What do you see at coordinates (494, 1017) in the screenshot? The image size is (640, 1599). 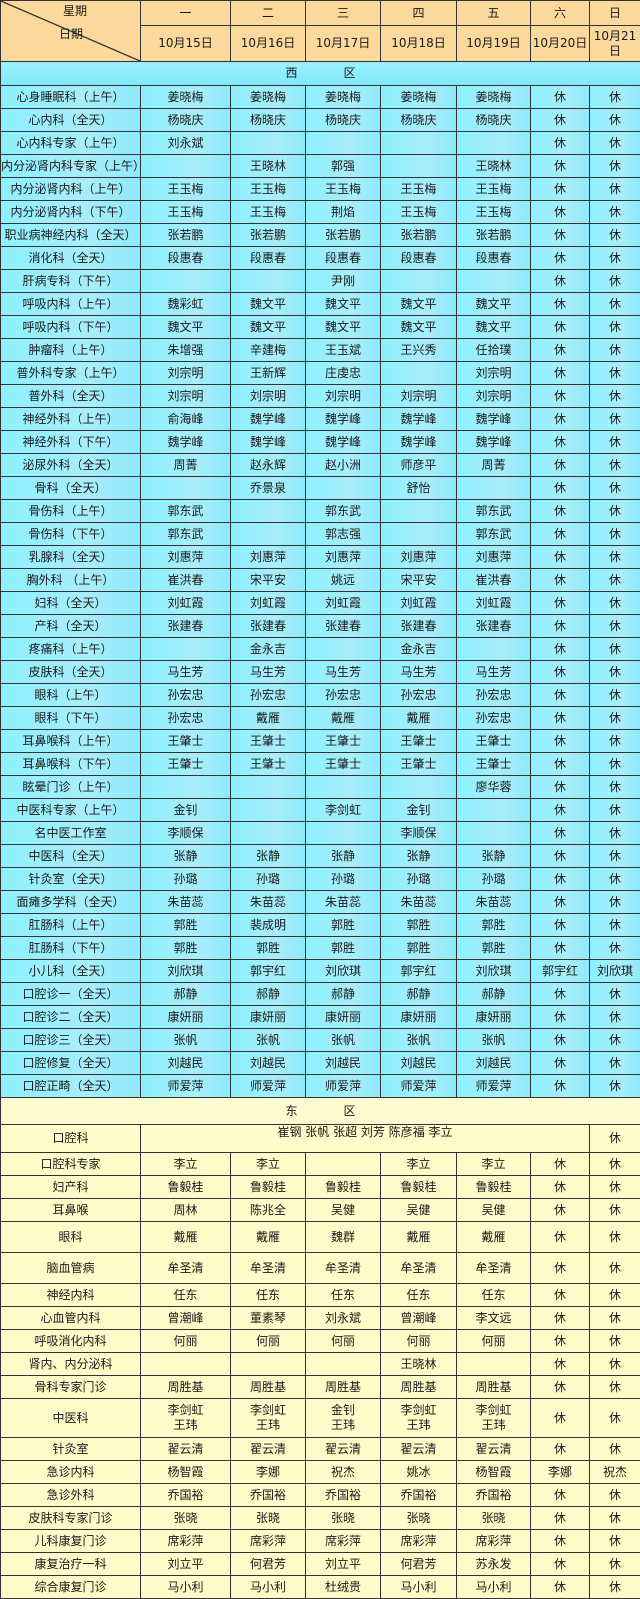 I see `doctor-cell: 康妍丽` at bounding box center [494, 1017].